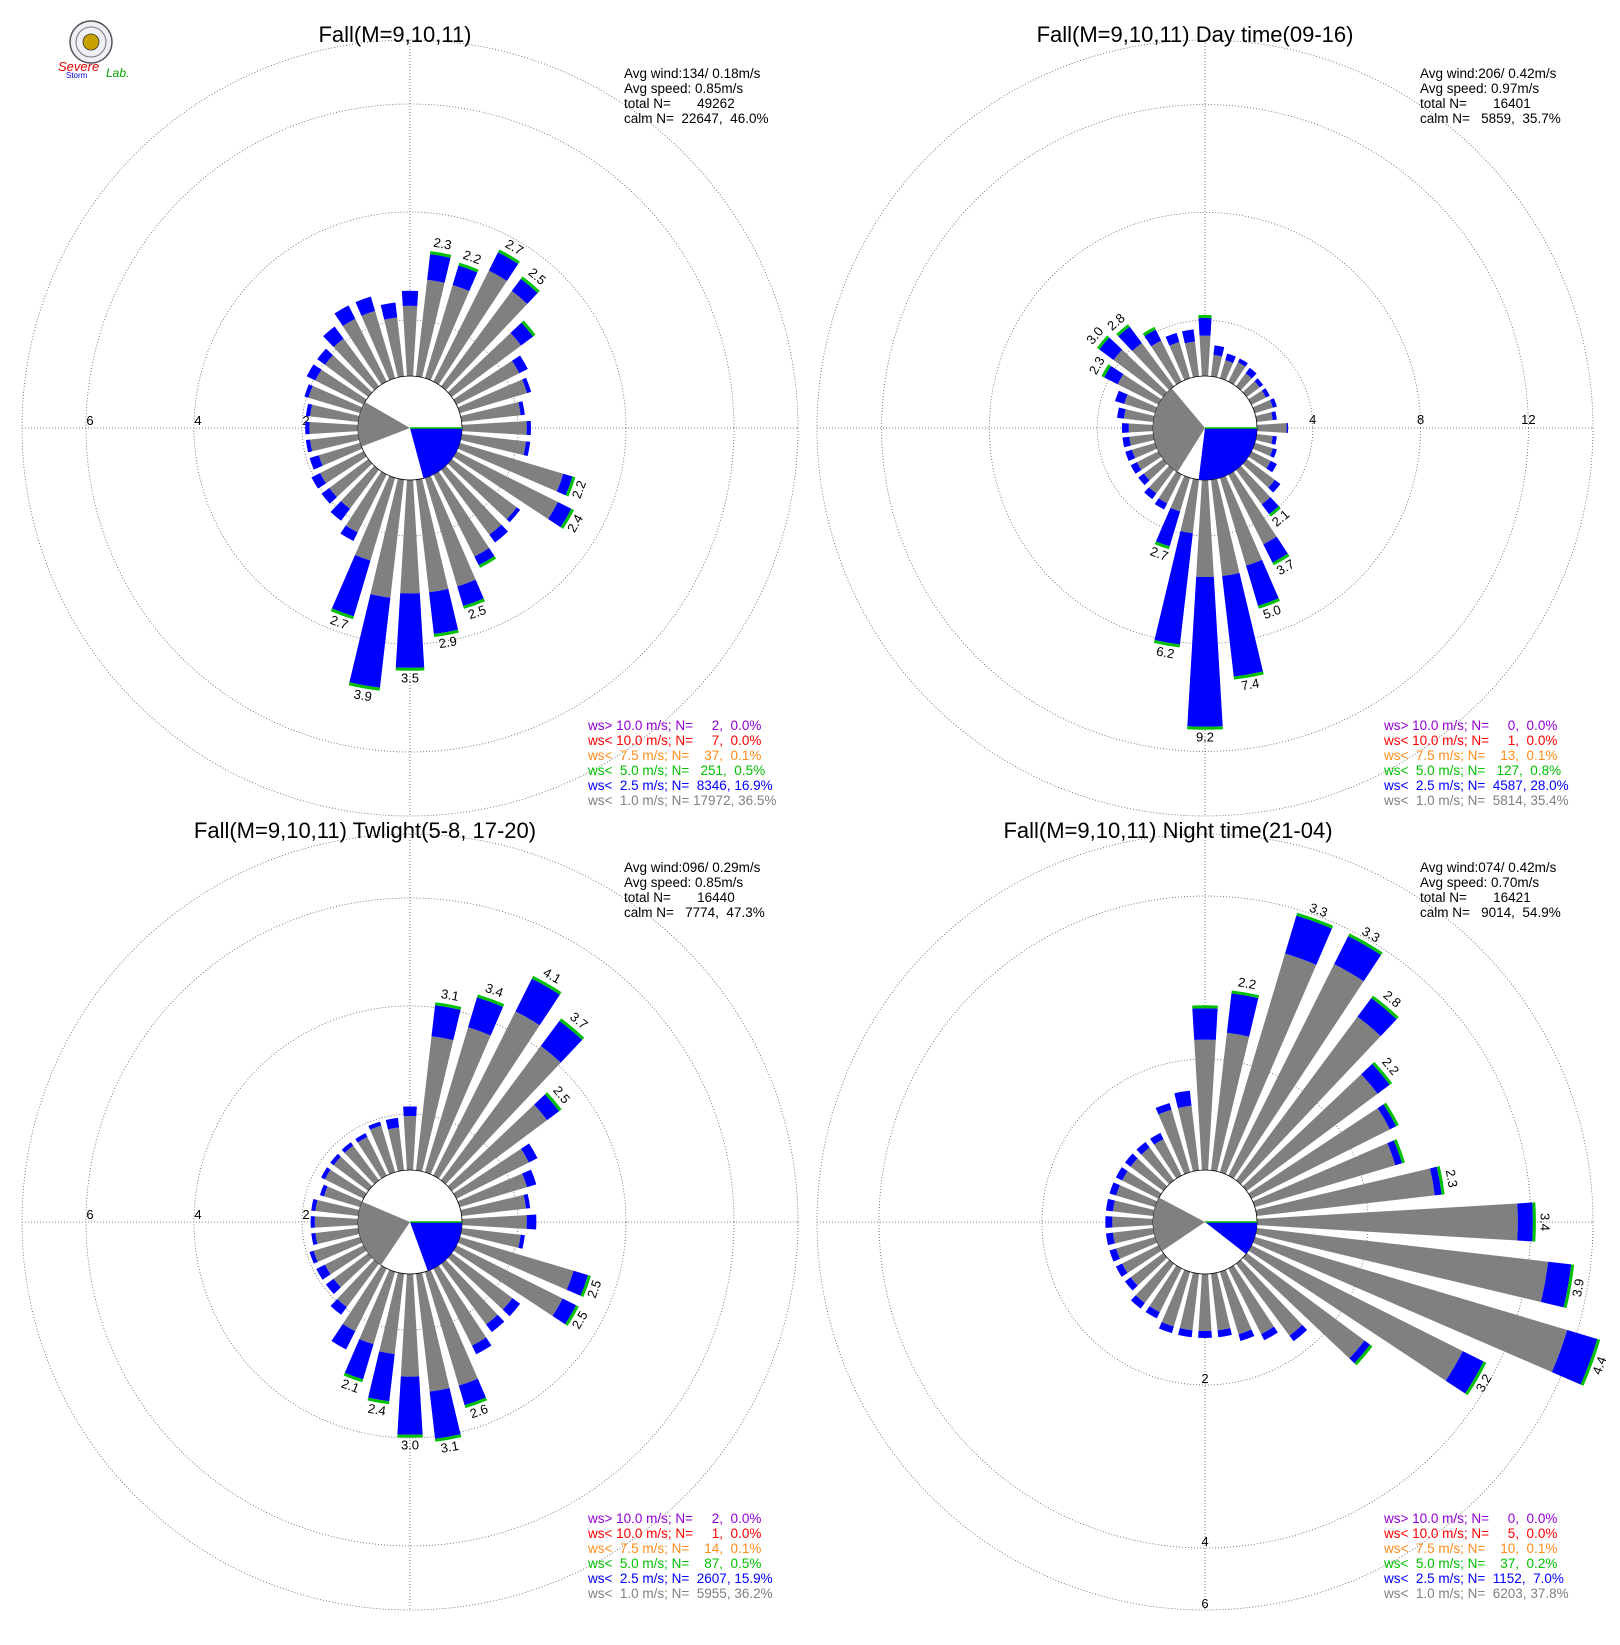  What do you see at coordinates (450, 995) in the screenshot?
I see `bar-value-label: 3.1` at bounding box center [450, 995].